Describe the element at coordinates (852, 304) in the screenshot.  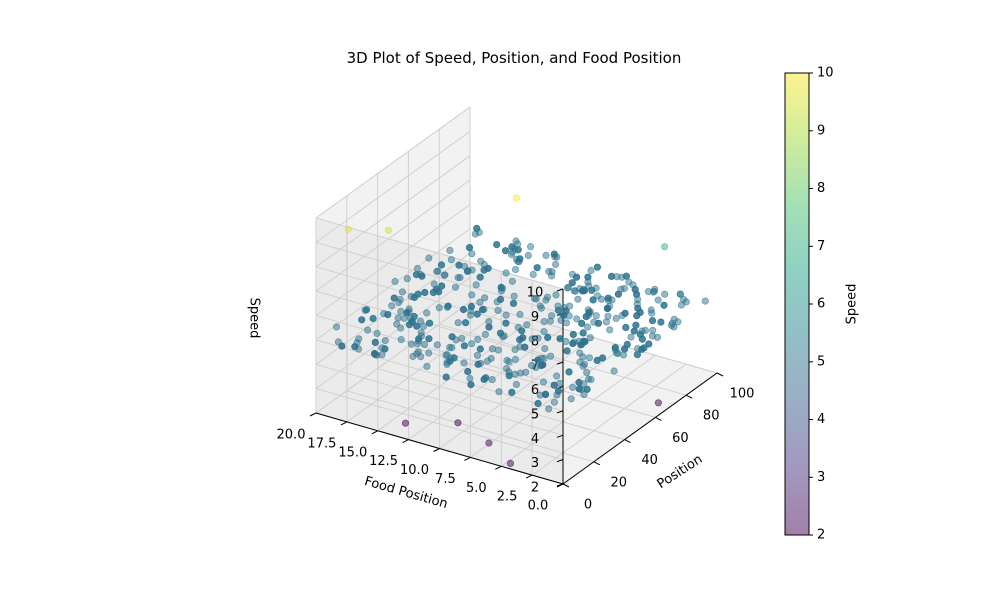
I see `colorbar-label: Speed` at that location.